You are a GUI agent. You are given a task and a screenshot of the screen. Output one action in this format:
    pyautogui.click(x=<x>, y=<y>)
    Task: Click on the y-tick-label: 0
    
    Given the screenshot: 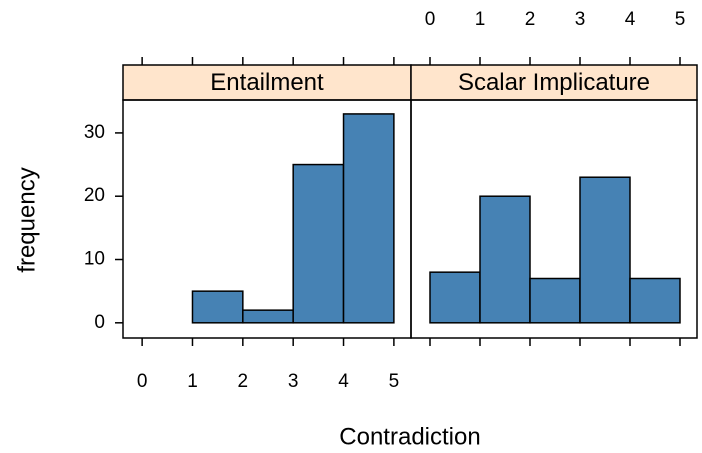 What is the action you would take?
    pyautogui.click(x=99, y=322)
    